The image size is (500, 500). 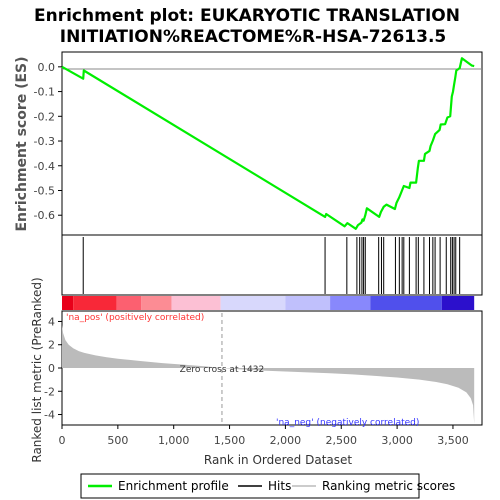 I want to click on rank-axis-title: Rank in Ordered Dataset, so click(x=278, y=460).